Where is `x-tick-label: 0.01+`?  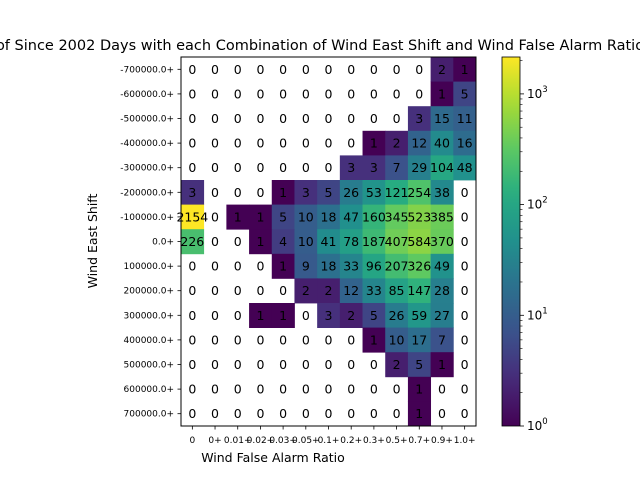
x-tick-label: 0.01+ is located at coordinates (238, 441).